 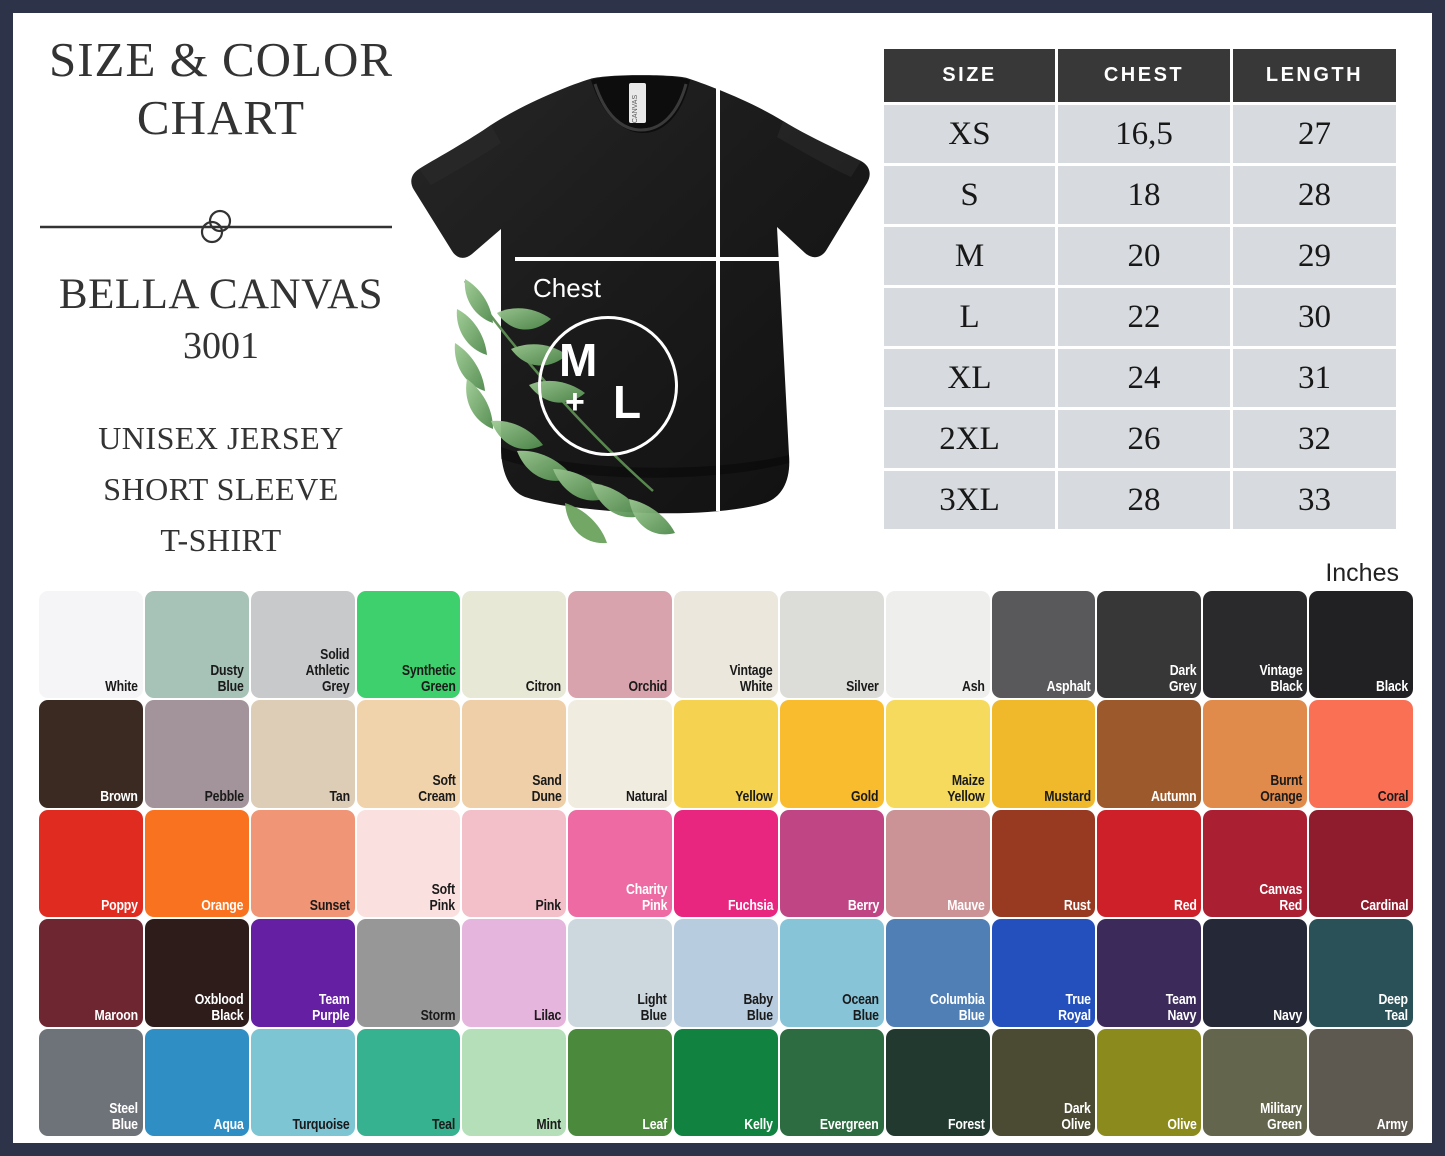 What do you see at coordinates (1074, 1007) in the screenshot?
I see `color-swatch-label: True Royal` at bounding box center [1074, 1007].